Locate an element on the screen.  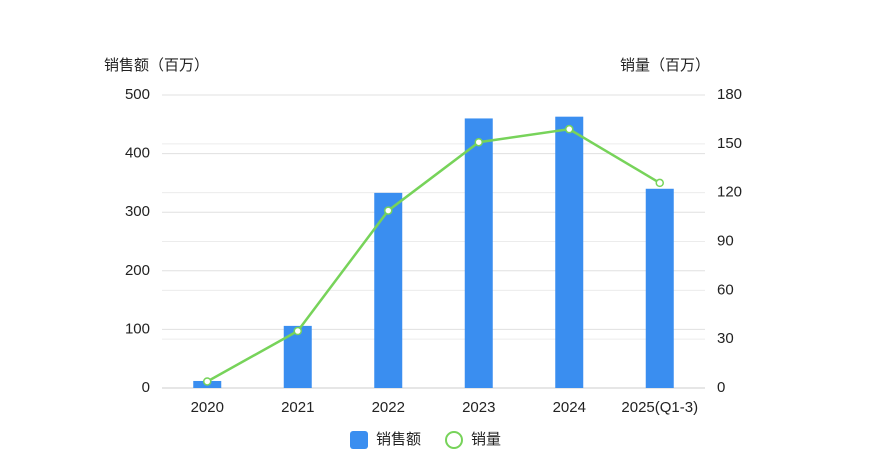
y-tick-label: 500 is located at coordinates (137, 94).